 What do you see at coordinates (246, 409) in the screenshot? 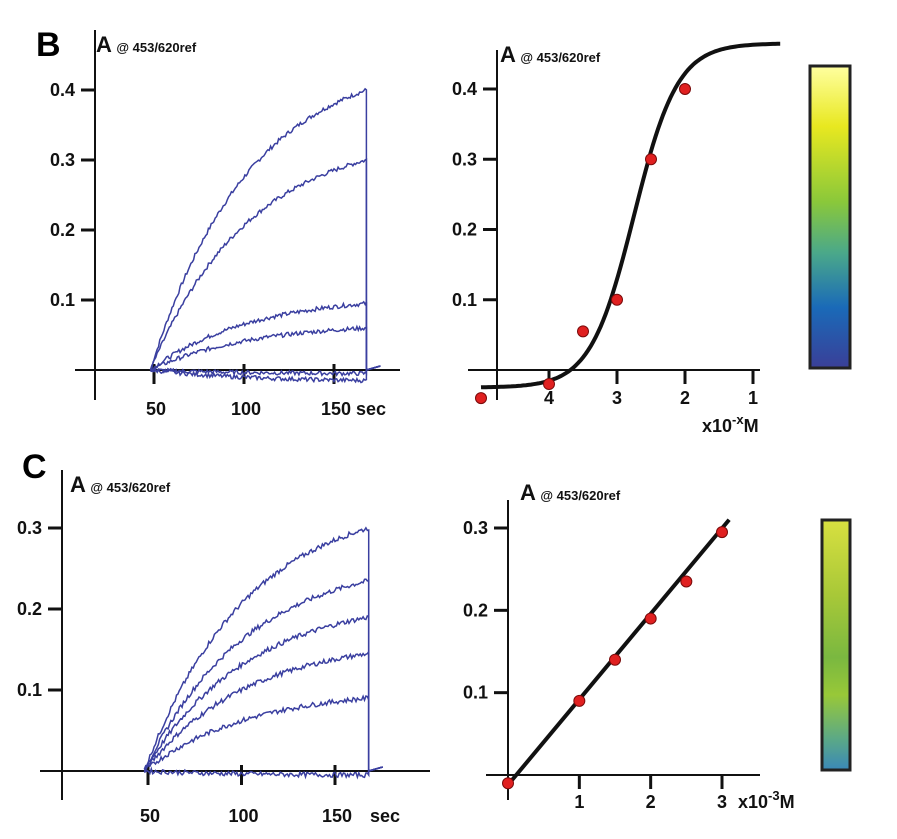
I see `b-left-xtick-label-1: 100` at bounding box center [246, 409].